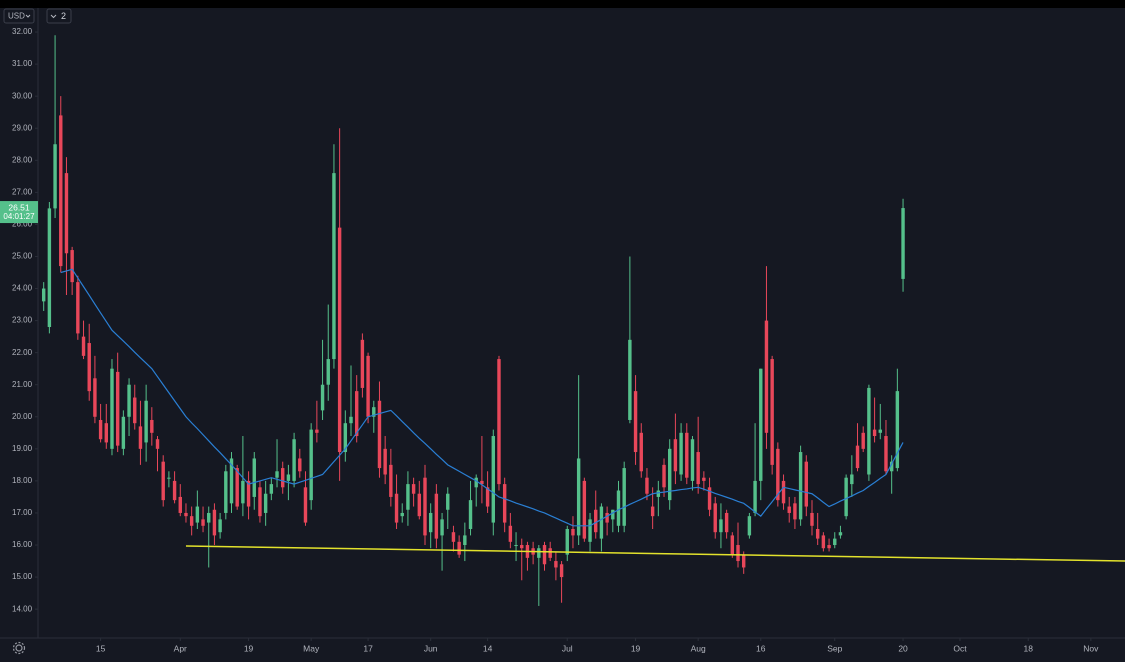  I want to click on x-tick-label: Jul, so click(567, 648).